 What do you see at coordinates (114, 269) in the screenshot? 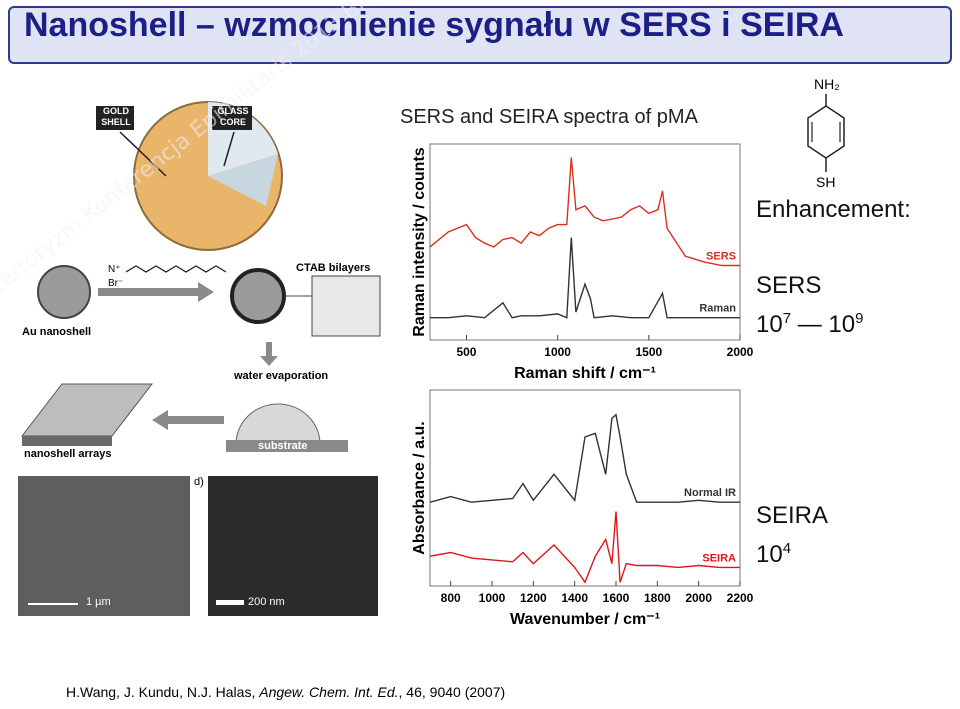
I see `ctab-n-label: N⁺` at bounding box center [114, 269].